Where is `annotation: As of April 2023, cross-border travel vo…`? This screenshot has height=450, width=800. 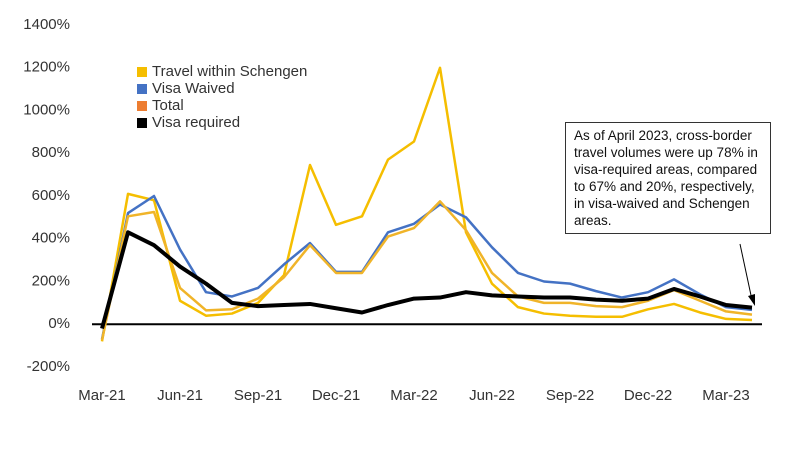 annotation: As of April 2023, cross-border travel vo… is located at coordinates (668, 178).